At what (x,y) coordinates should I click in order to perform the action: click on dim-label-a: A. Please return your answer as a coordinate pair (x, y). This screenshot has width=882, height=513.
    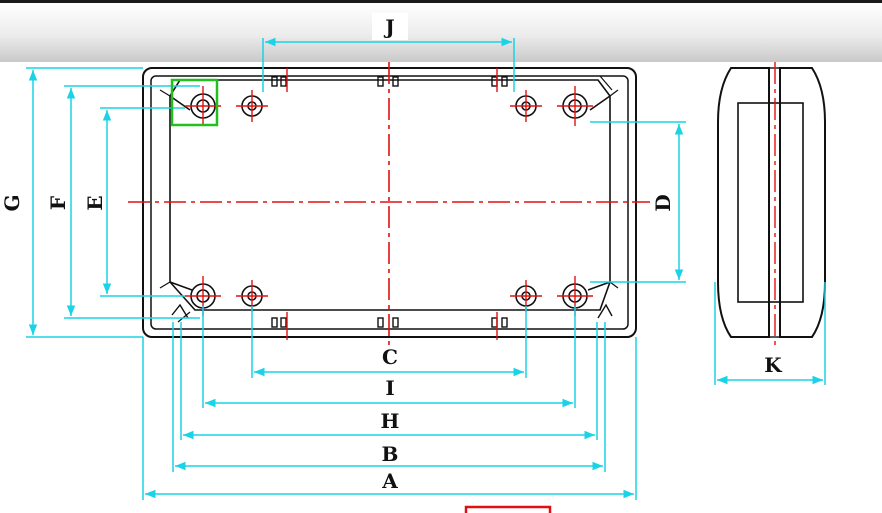
    Looking at the image, I should click on (389, 481).